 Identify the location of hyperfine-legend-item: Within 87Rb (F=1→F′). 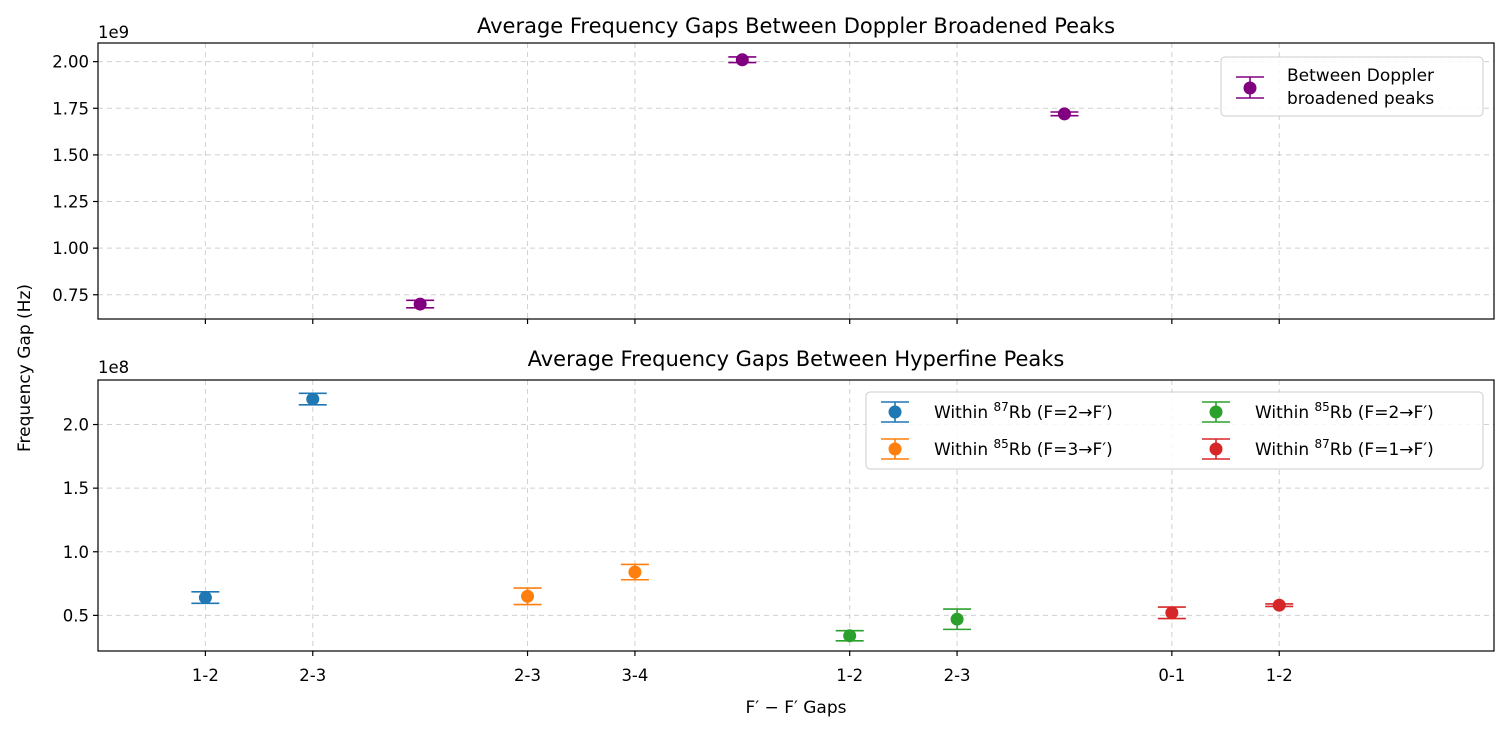
(1318, 448).